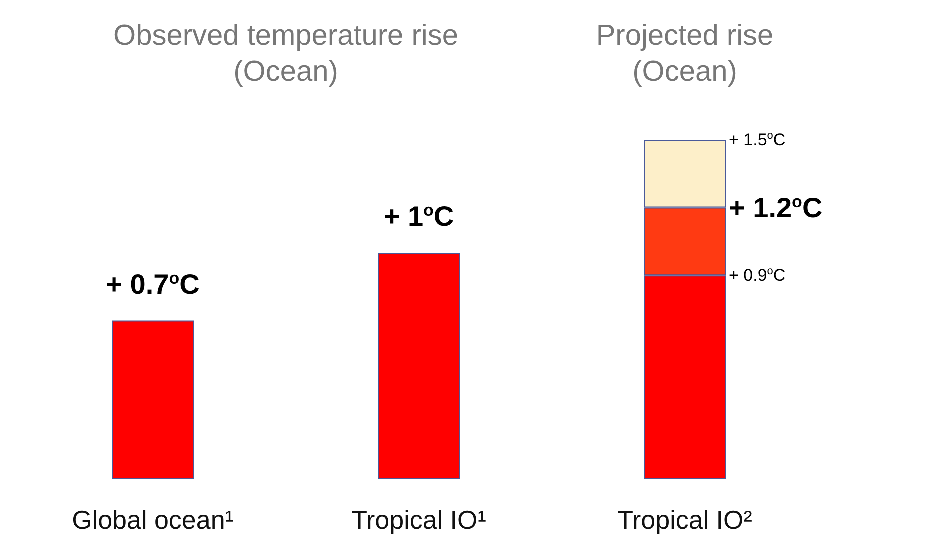 This screenshot has height=549, width=948. Describe the element at coordinates (685, 54) in the screenshot. I see `text: Projected rise (Ocean)` at that location.